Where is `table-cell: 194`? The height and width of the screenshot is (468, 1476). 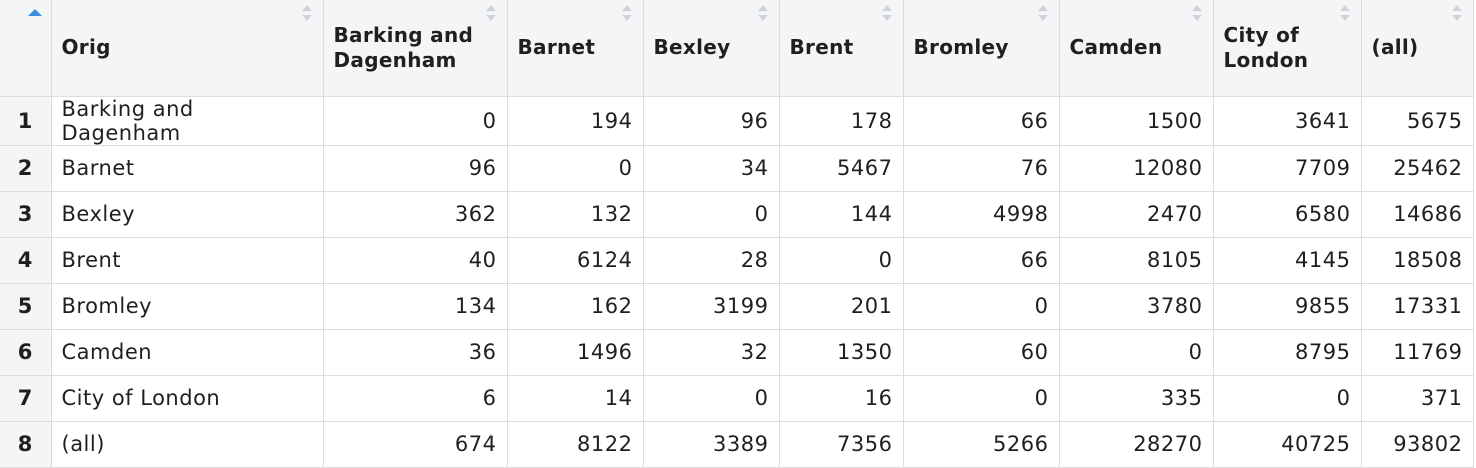
table-cell: 194 is located at coordinates (575, 121).